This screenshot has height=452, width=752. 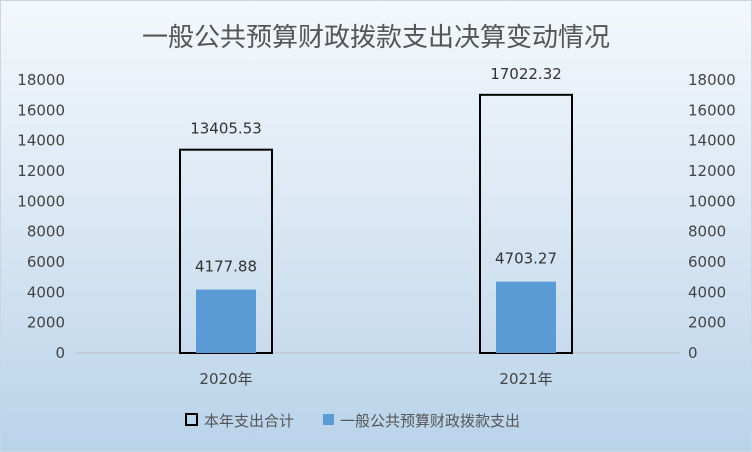 I want to click on data-label-total: 13405.53, so click(x=226, y=129).